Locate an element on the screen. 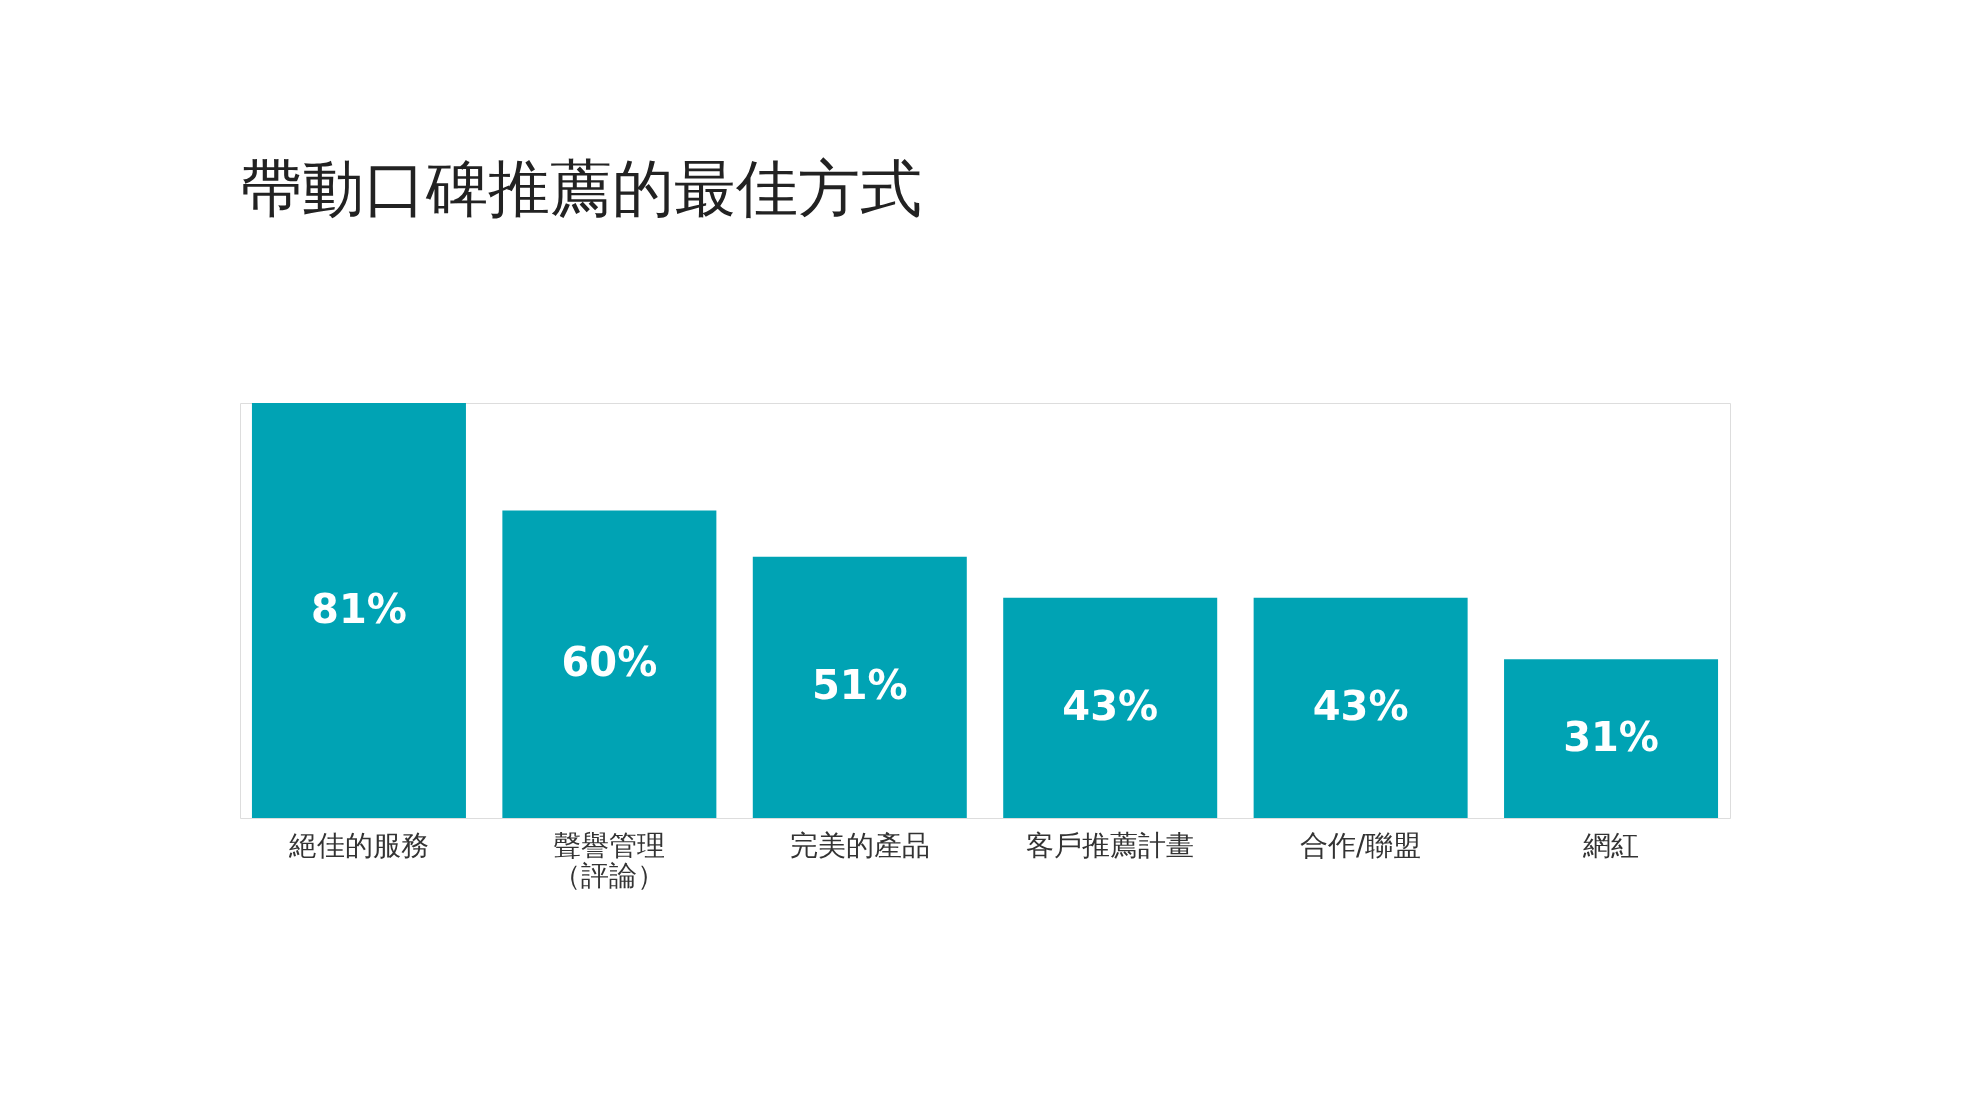 This screenshot has height=1110, width=1974. x-tick-label: 聲譽管理（評論） is located at coordinates (609, 860).